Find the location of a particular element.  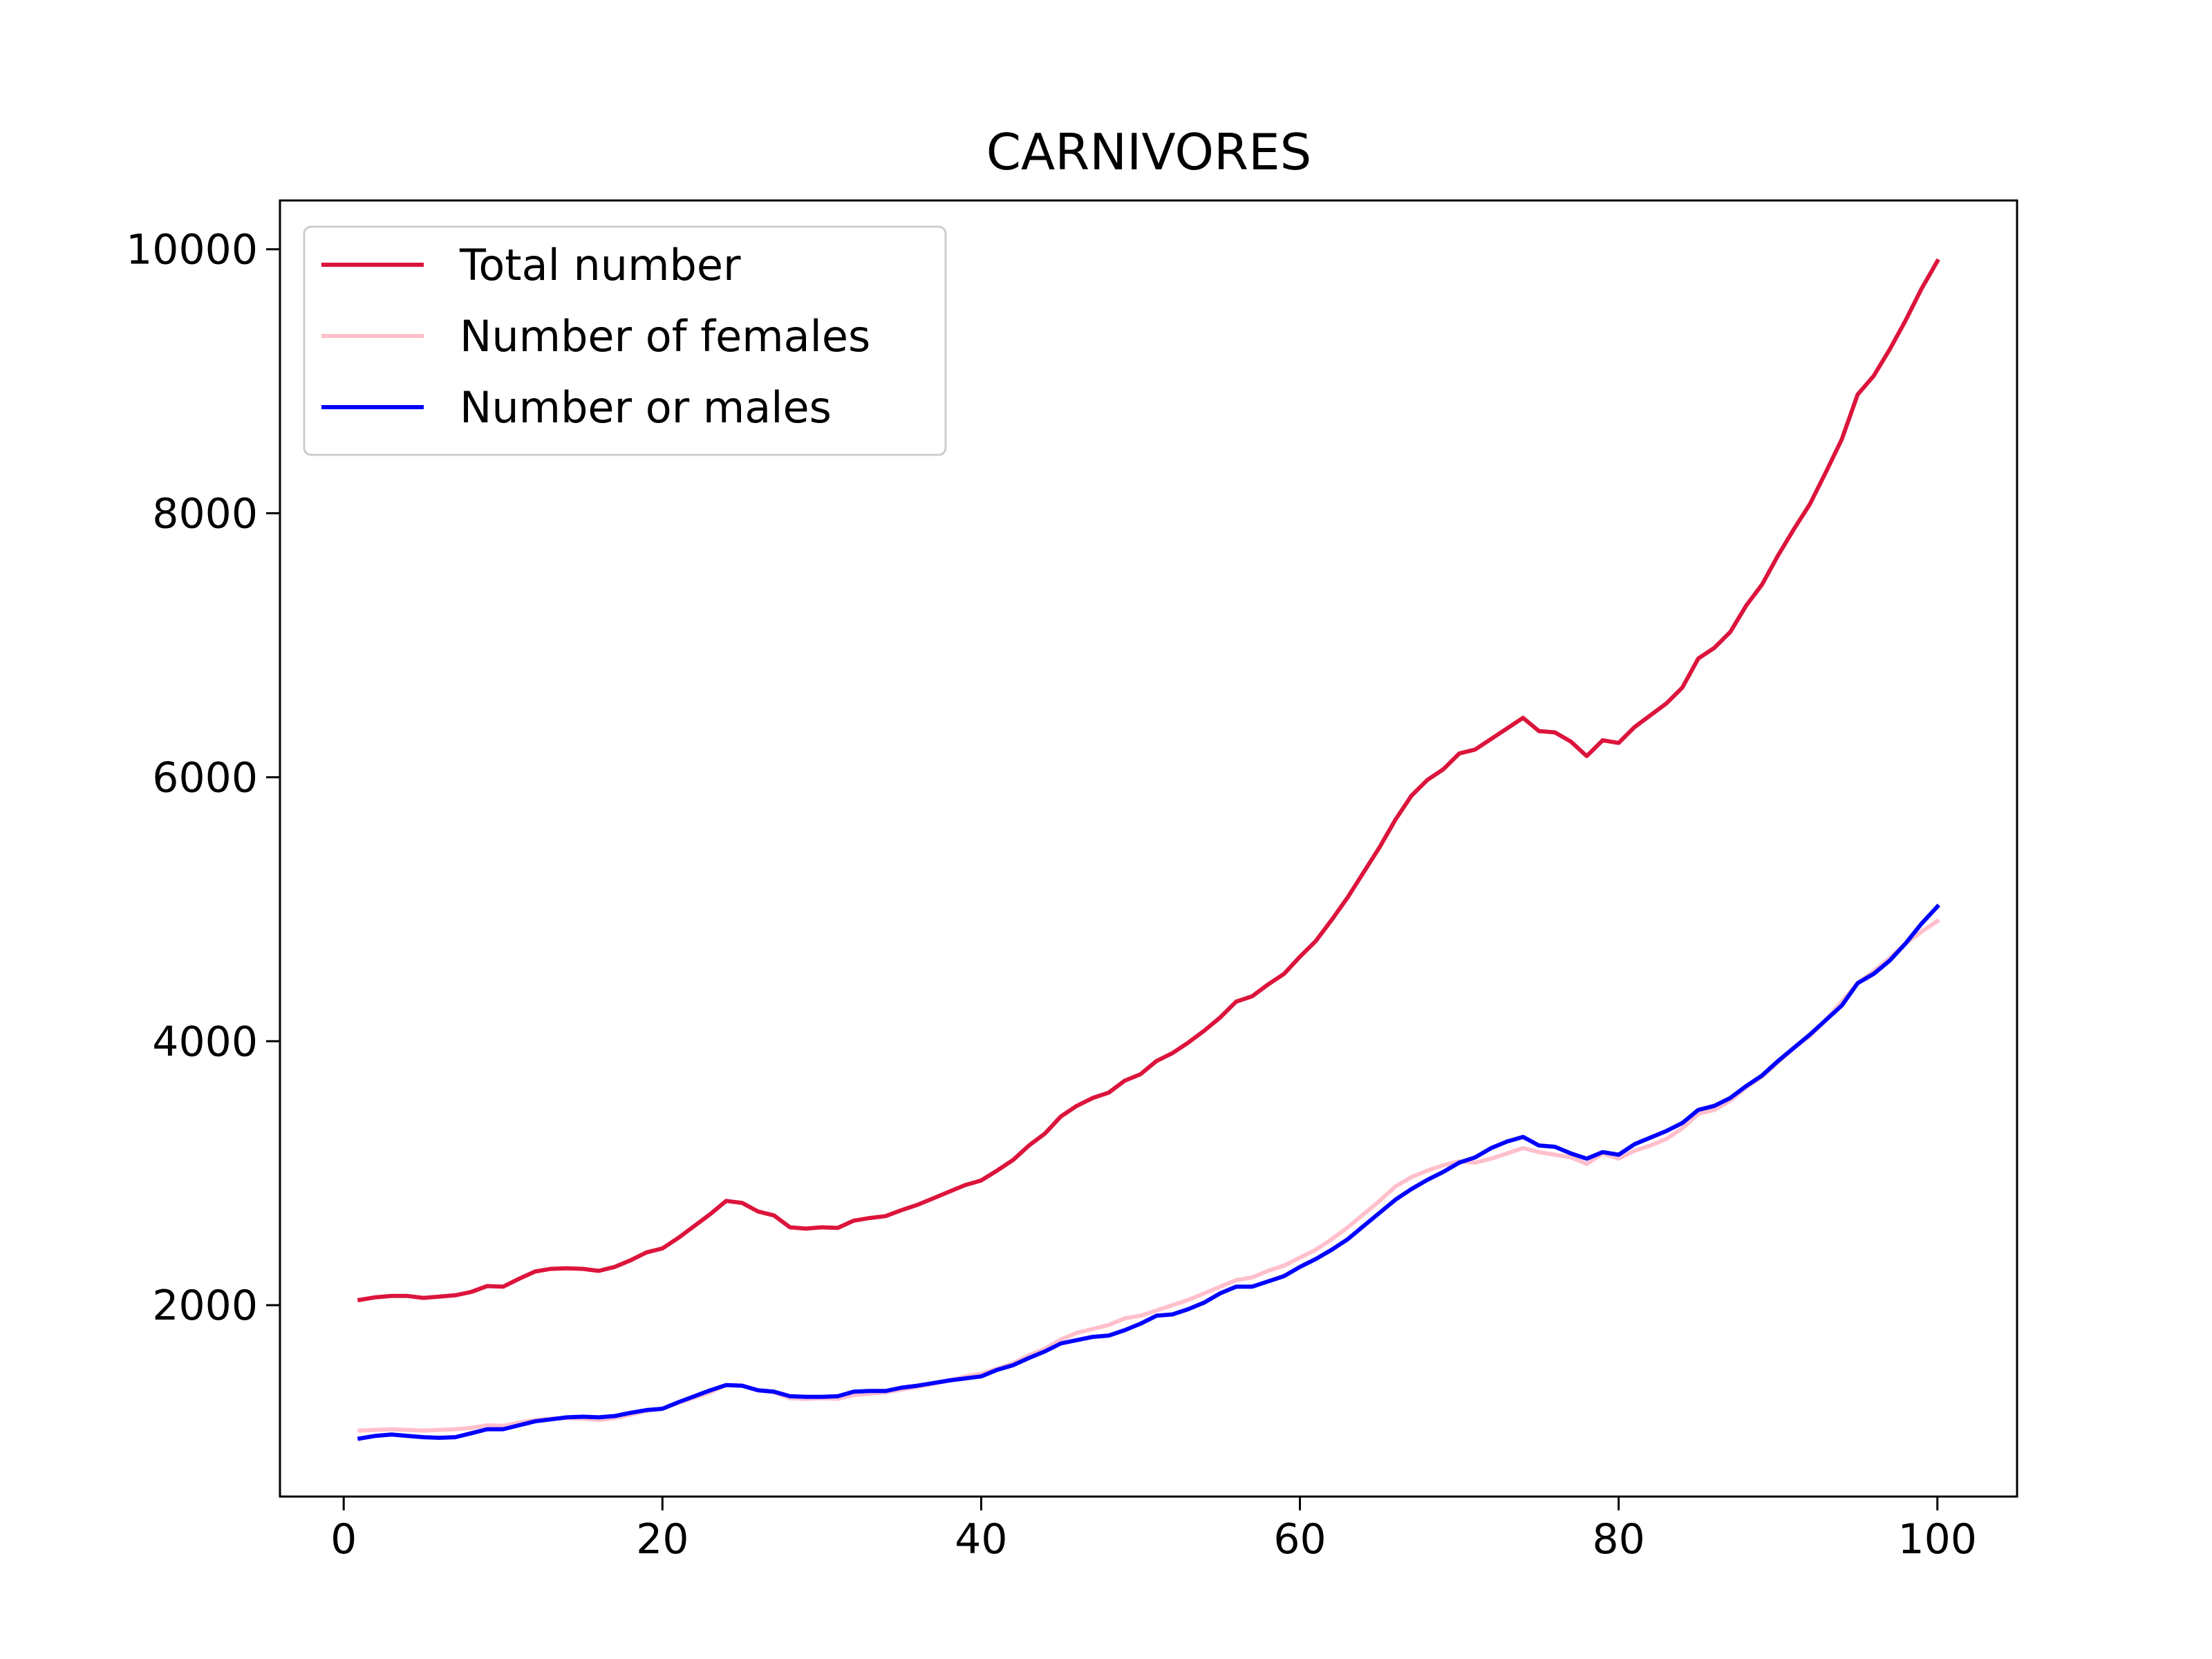

y-tick-label-3: 8000 is located at coordinates (205, 514).